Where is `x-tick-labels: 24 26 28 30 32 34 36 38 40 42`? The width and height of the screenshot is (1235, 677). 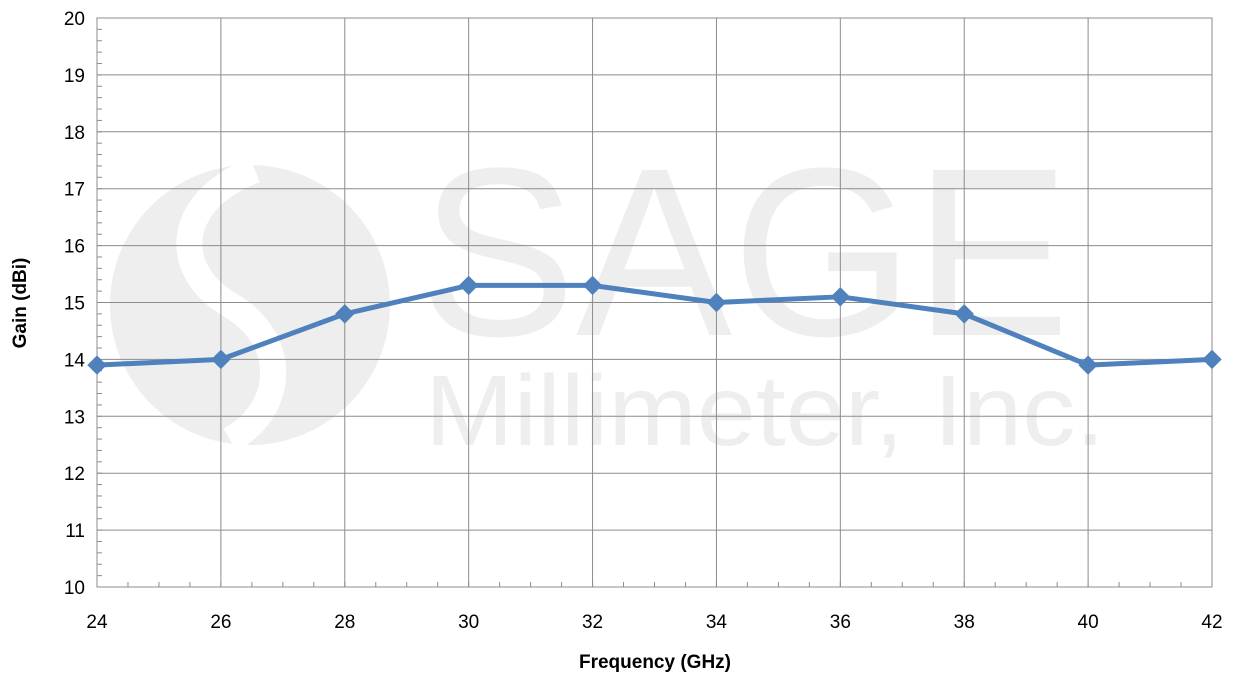
x-tick-labels: 24 26 28 30 32 34 36 38 40 42 is located at coordinates (654, 622).